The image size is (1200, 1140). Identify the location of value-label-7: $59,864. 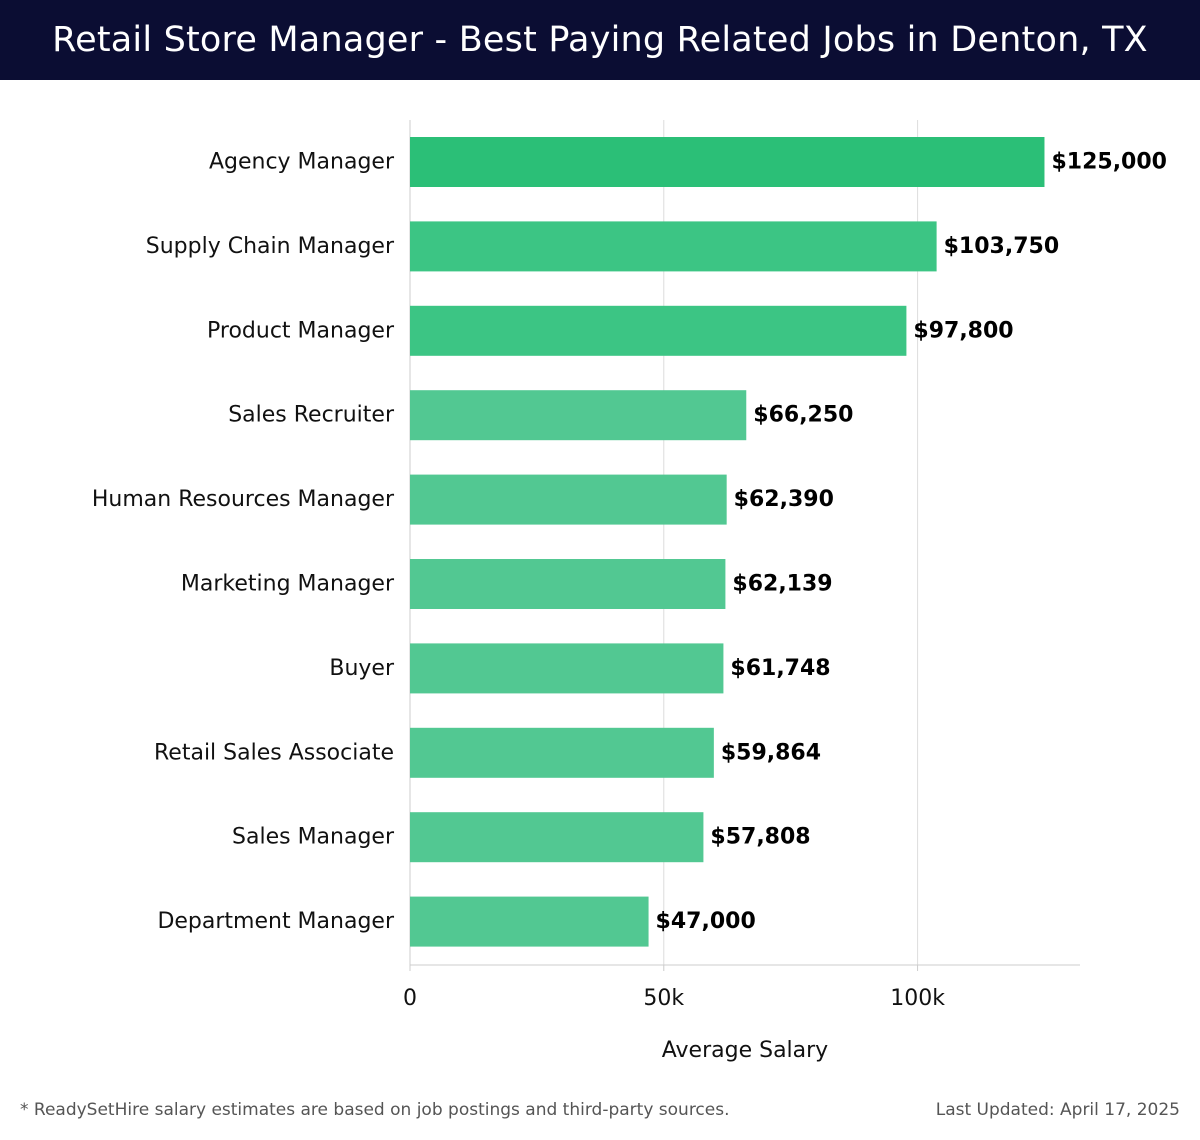
(771, 752).